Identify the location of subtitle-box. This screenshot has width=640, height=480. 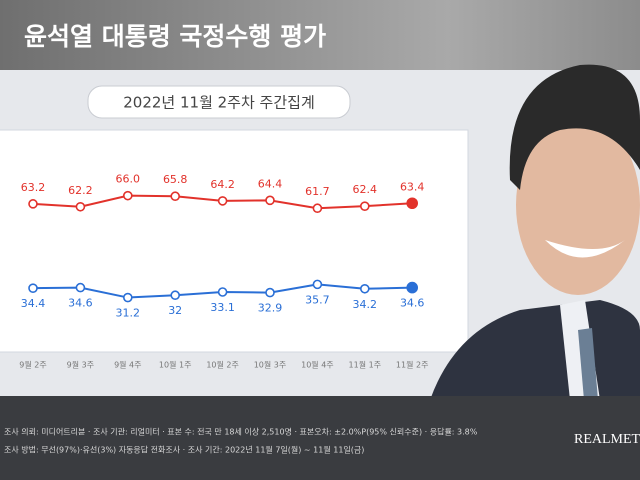
(219, 102).